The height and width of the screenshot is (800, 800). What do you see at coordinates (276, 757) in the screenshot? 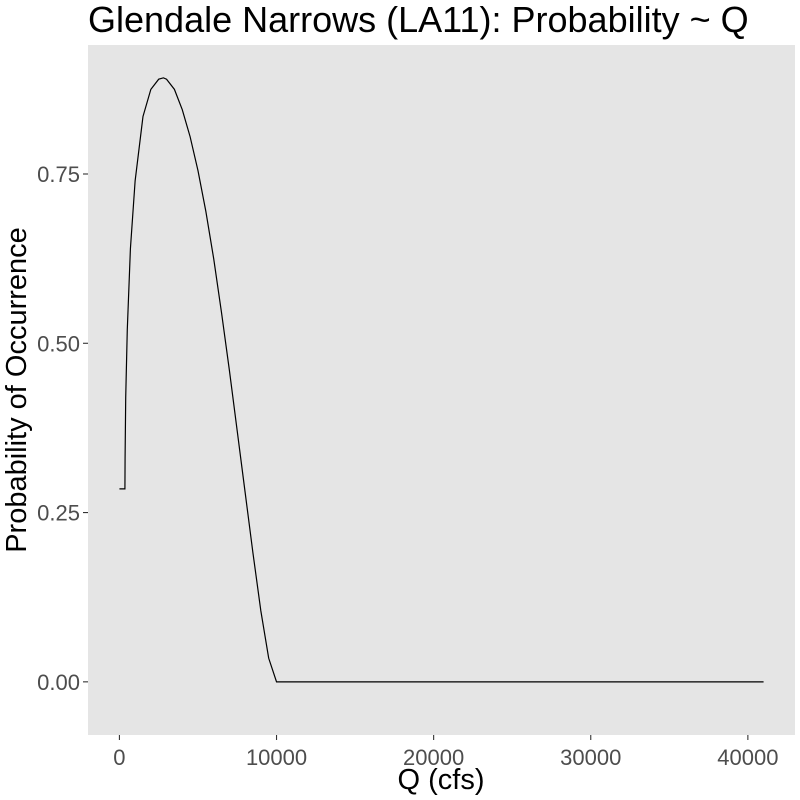
I see `x-tick-label: 10000` at bounding box center [276, 757].